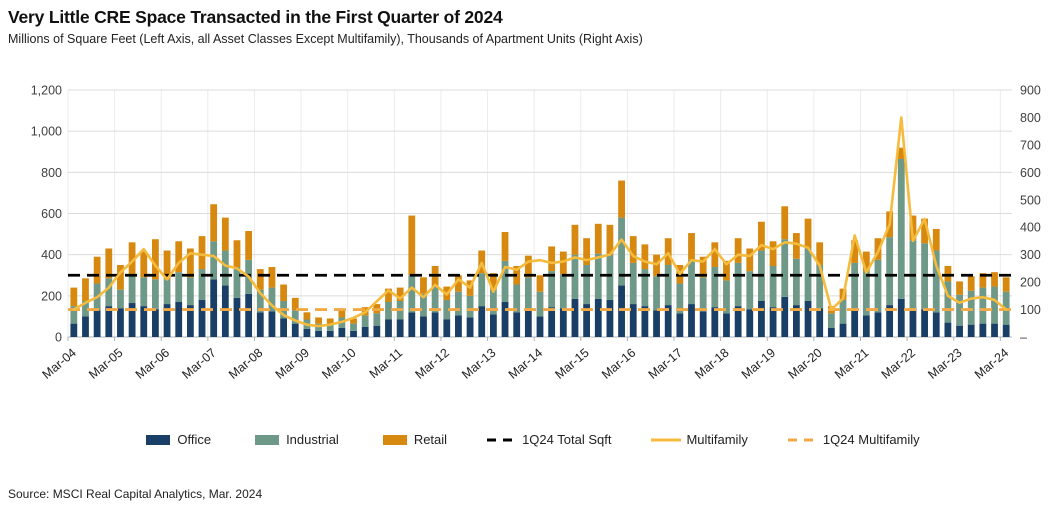  What do you see at coordinates (59, 364) in the screenshot?
I see `svg-text: Mar-04` at bounding box center [59, 364].